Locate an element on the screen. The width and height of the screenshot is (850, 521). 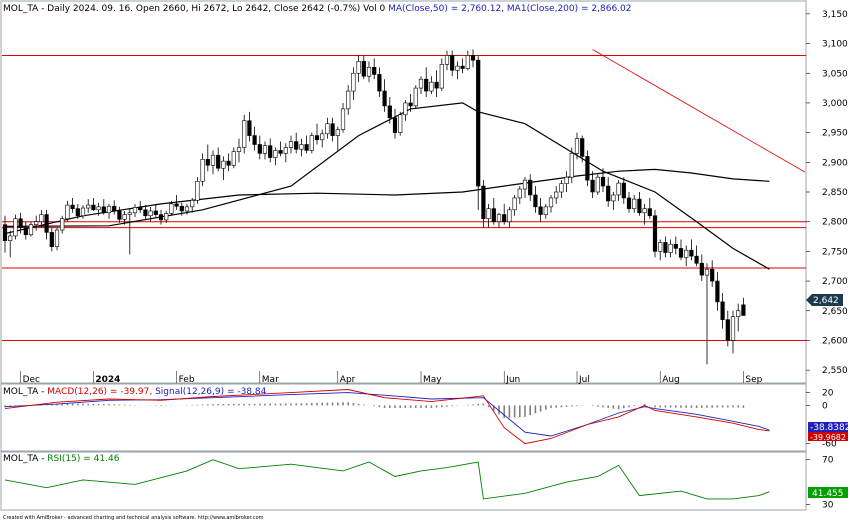
macd-title-signal: Signal(12,26,9) = -38.84 is located at coordinates (211, 392).